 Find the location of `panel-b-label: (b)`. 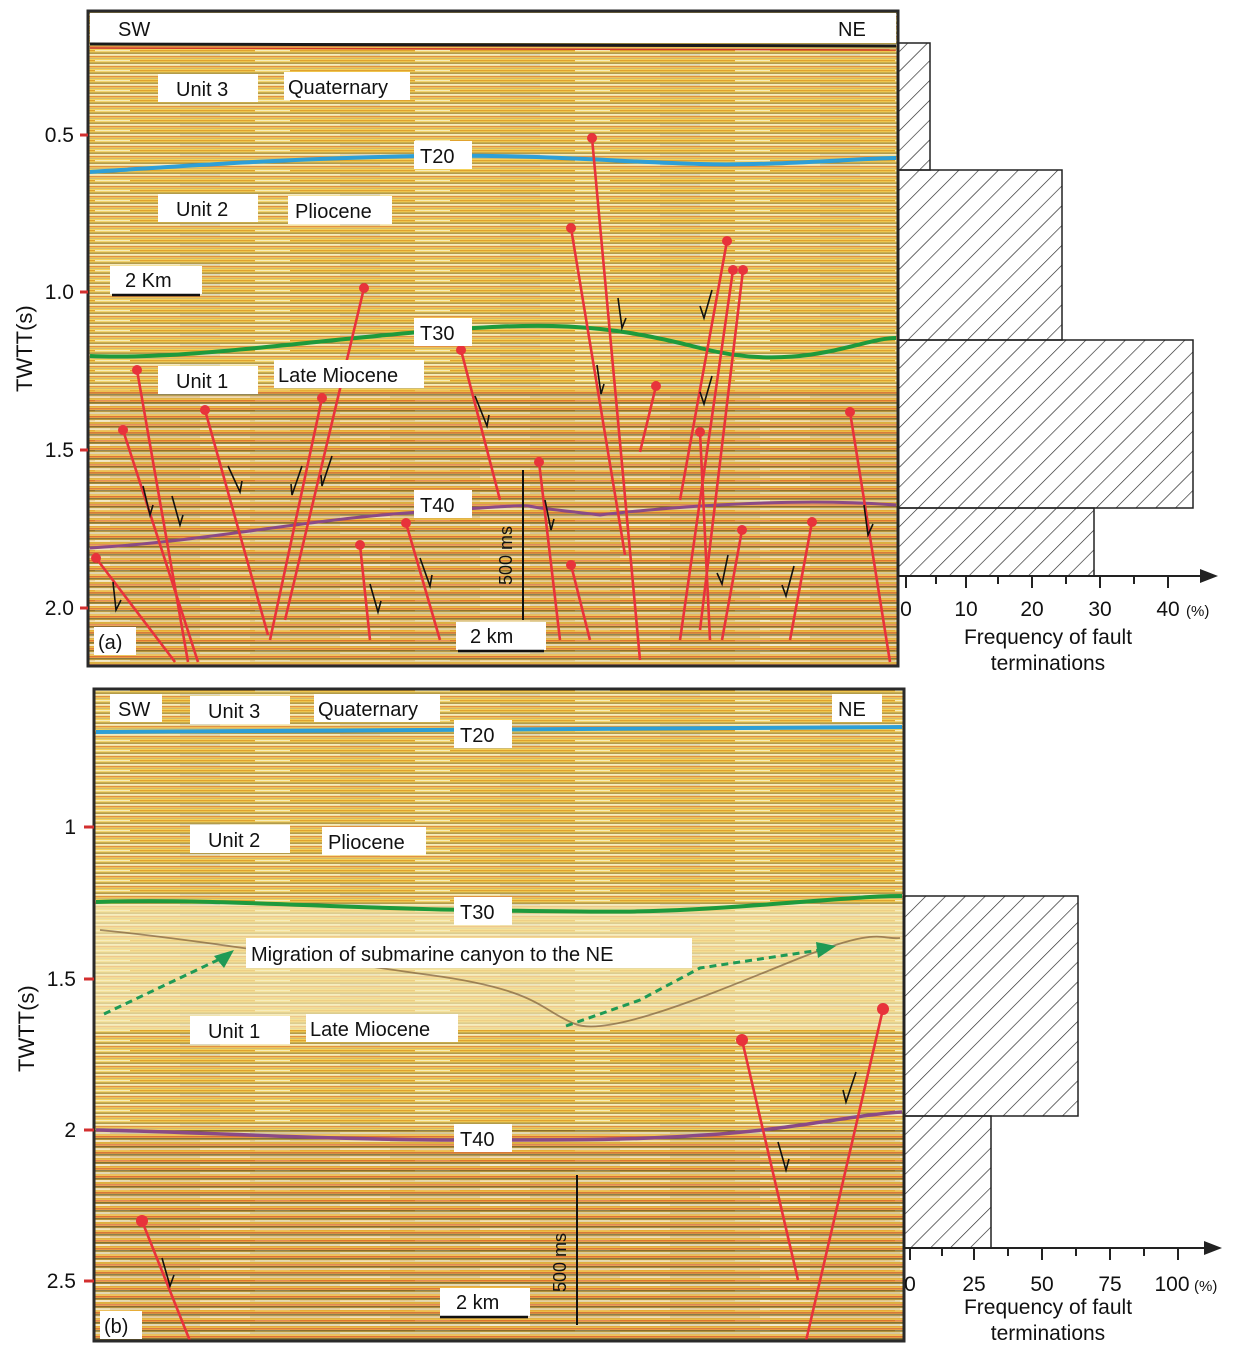

panel-b-label: (b) is located at coordinates (116, 1327).